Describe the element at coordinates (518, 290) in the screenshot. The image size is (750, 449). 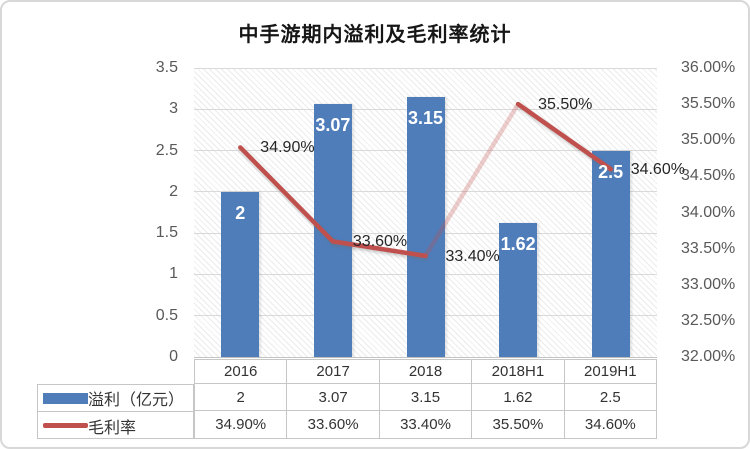
I see `bar-2018H1` at that location.